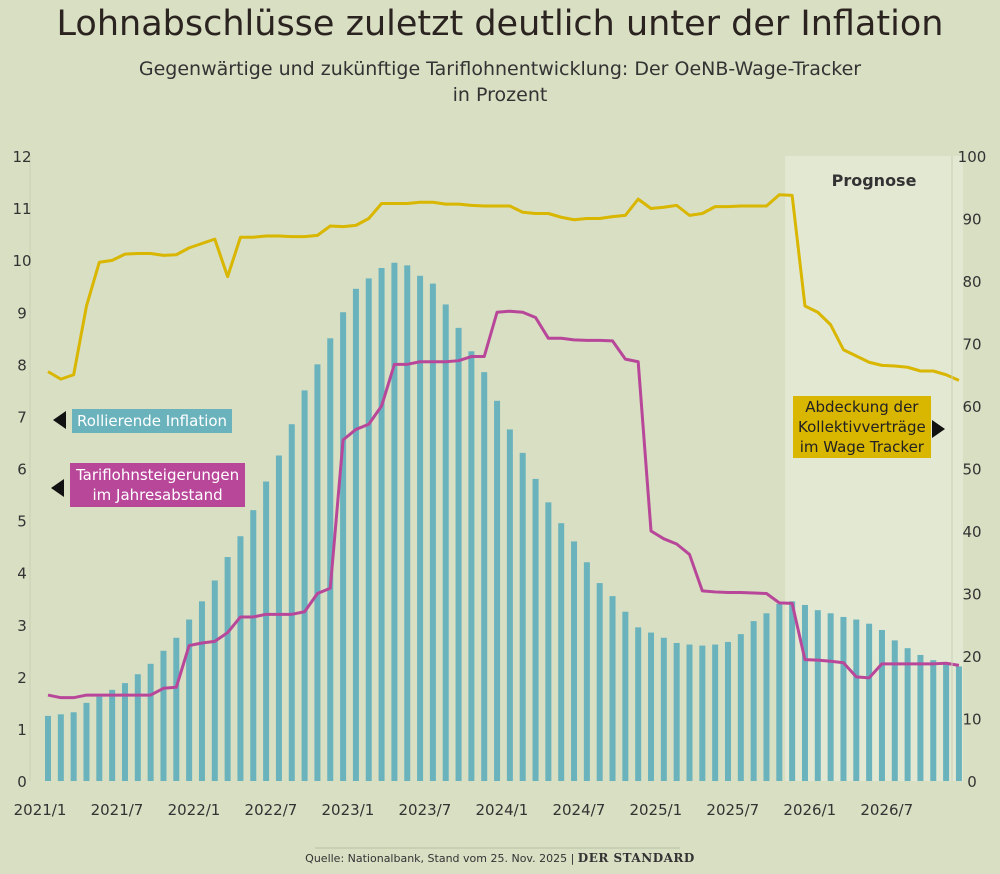  I want to click on y-left-tick-label: 6, so click(22, 470).